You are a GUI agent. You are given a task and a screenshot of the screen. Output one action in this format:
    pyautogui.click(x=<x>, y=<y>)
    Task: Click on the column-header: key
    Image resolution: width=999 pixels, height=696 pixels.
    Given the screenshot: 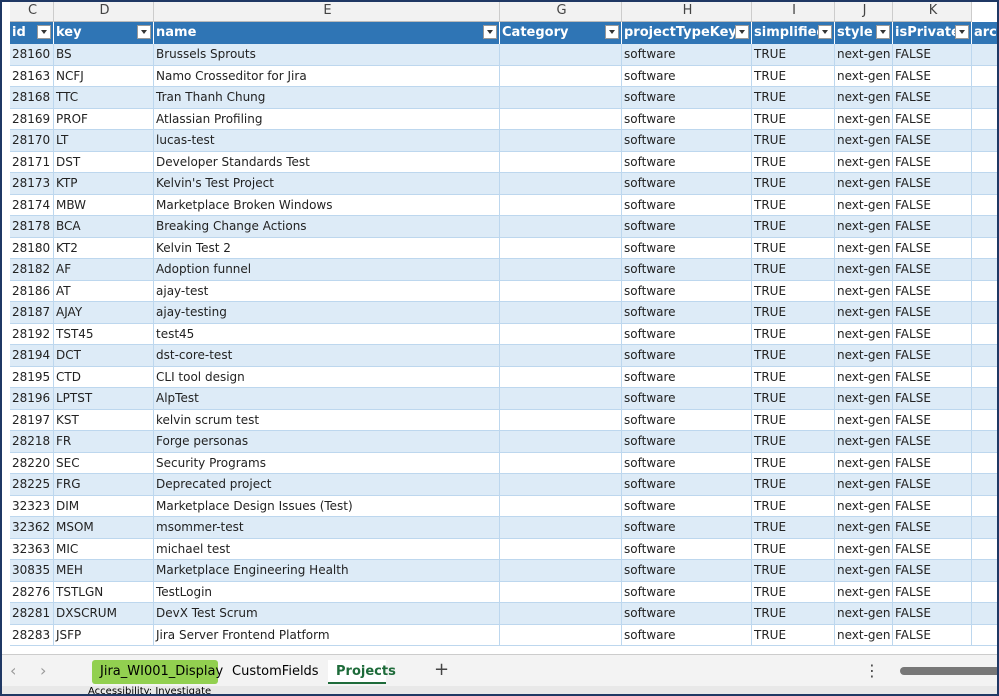 What is the action you would take?
    pyautogui.click(x=104, y=33)
    